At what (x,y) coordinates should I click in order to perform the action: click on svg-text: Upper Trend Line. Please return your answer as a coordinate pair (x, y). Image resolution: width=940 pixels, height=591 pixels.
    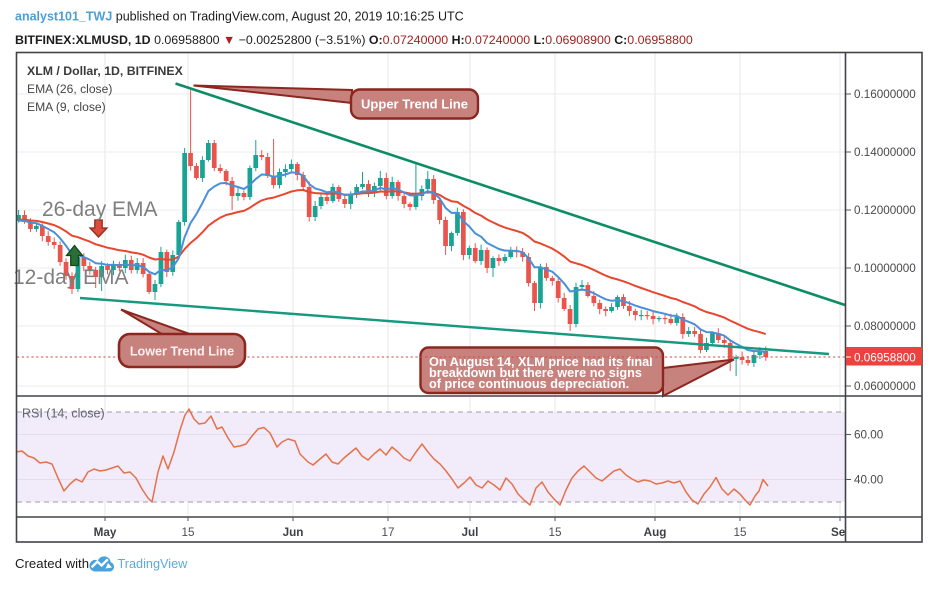
    Looking at the image, I should click on (414, 104).